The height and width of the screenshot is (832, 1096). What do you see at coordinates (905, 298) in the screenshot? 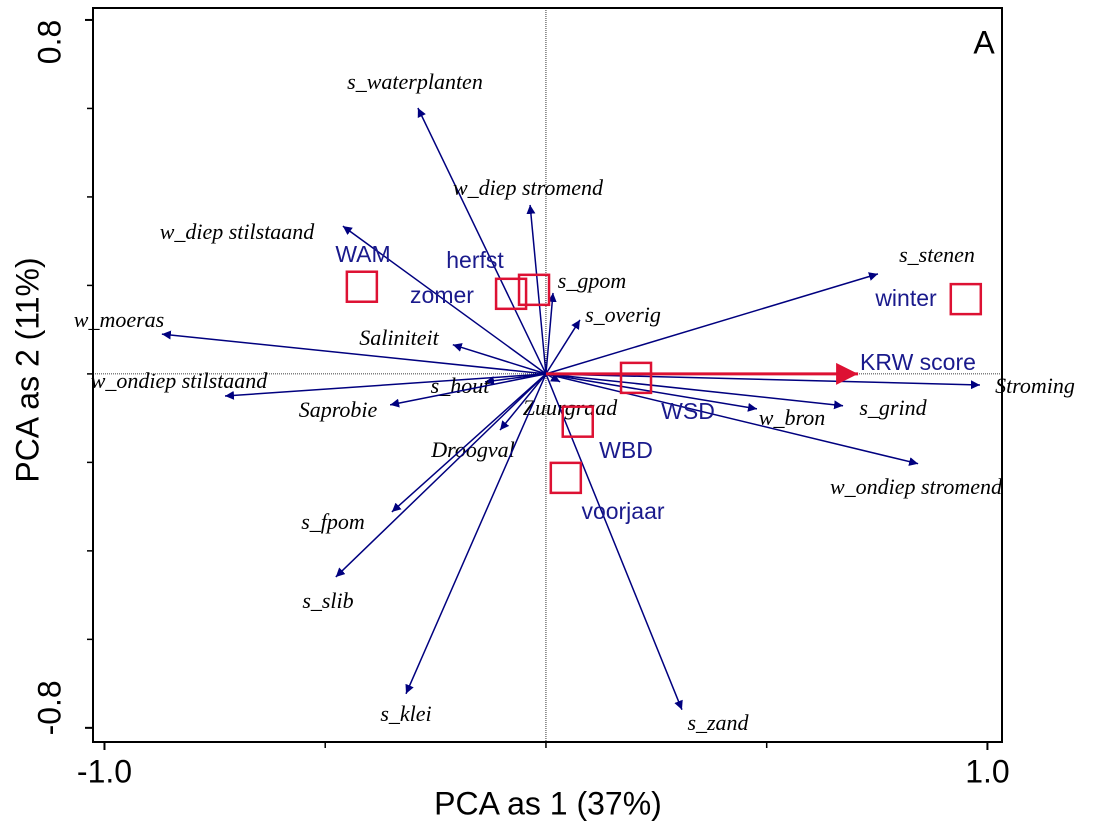
I see `sample-label: winter` at bounding box center [905, 298].